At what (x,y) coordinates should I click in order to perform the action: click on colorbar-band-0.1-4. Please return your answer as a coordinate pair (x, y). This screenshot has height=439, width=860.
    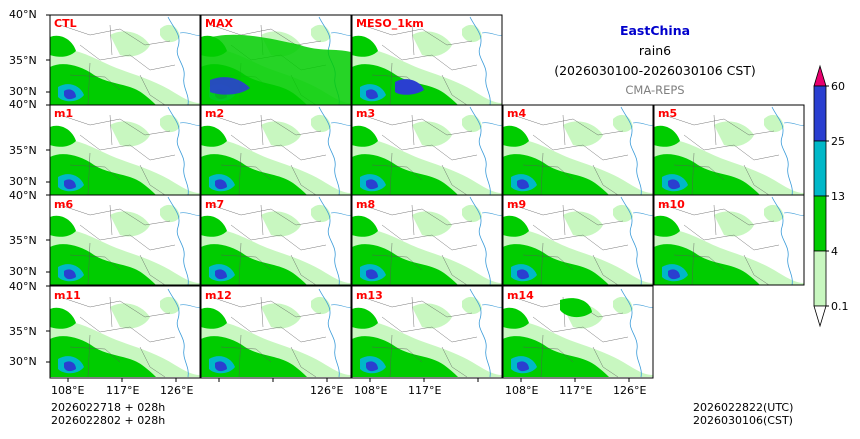
    Looking at the image, I should click on (820, 278).